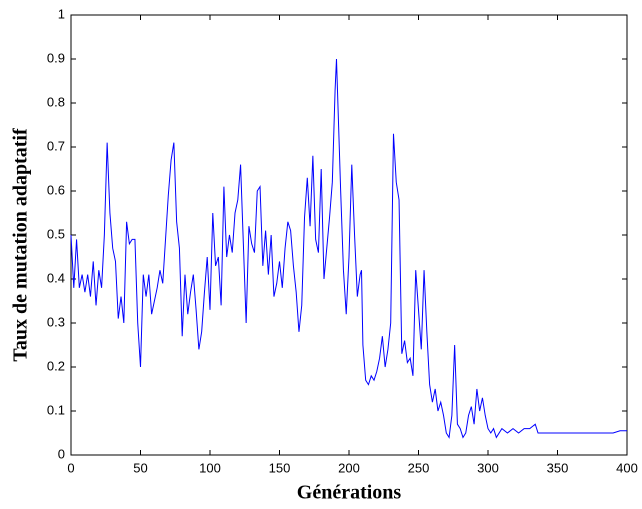 This screenshot has height=509, width=642. I want to click on x-tick-label: 50, so click(140, 467).